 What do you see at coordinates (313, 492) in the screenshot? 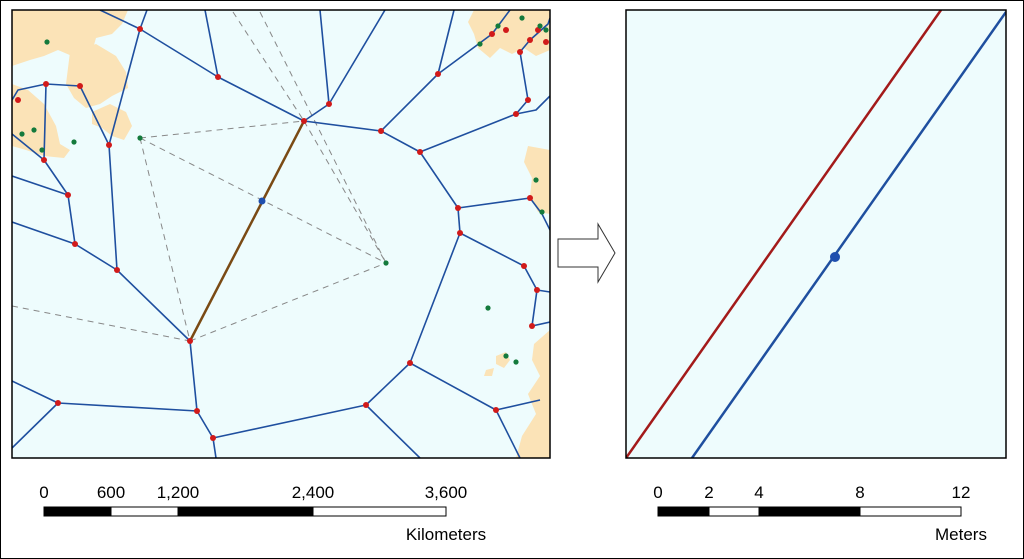
I see `left-scale-tick-2400: 2,400` at bounding box center [313, 492].